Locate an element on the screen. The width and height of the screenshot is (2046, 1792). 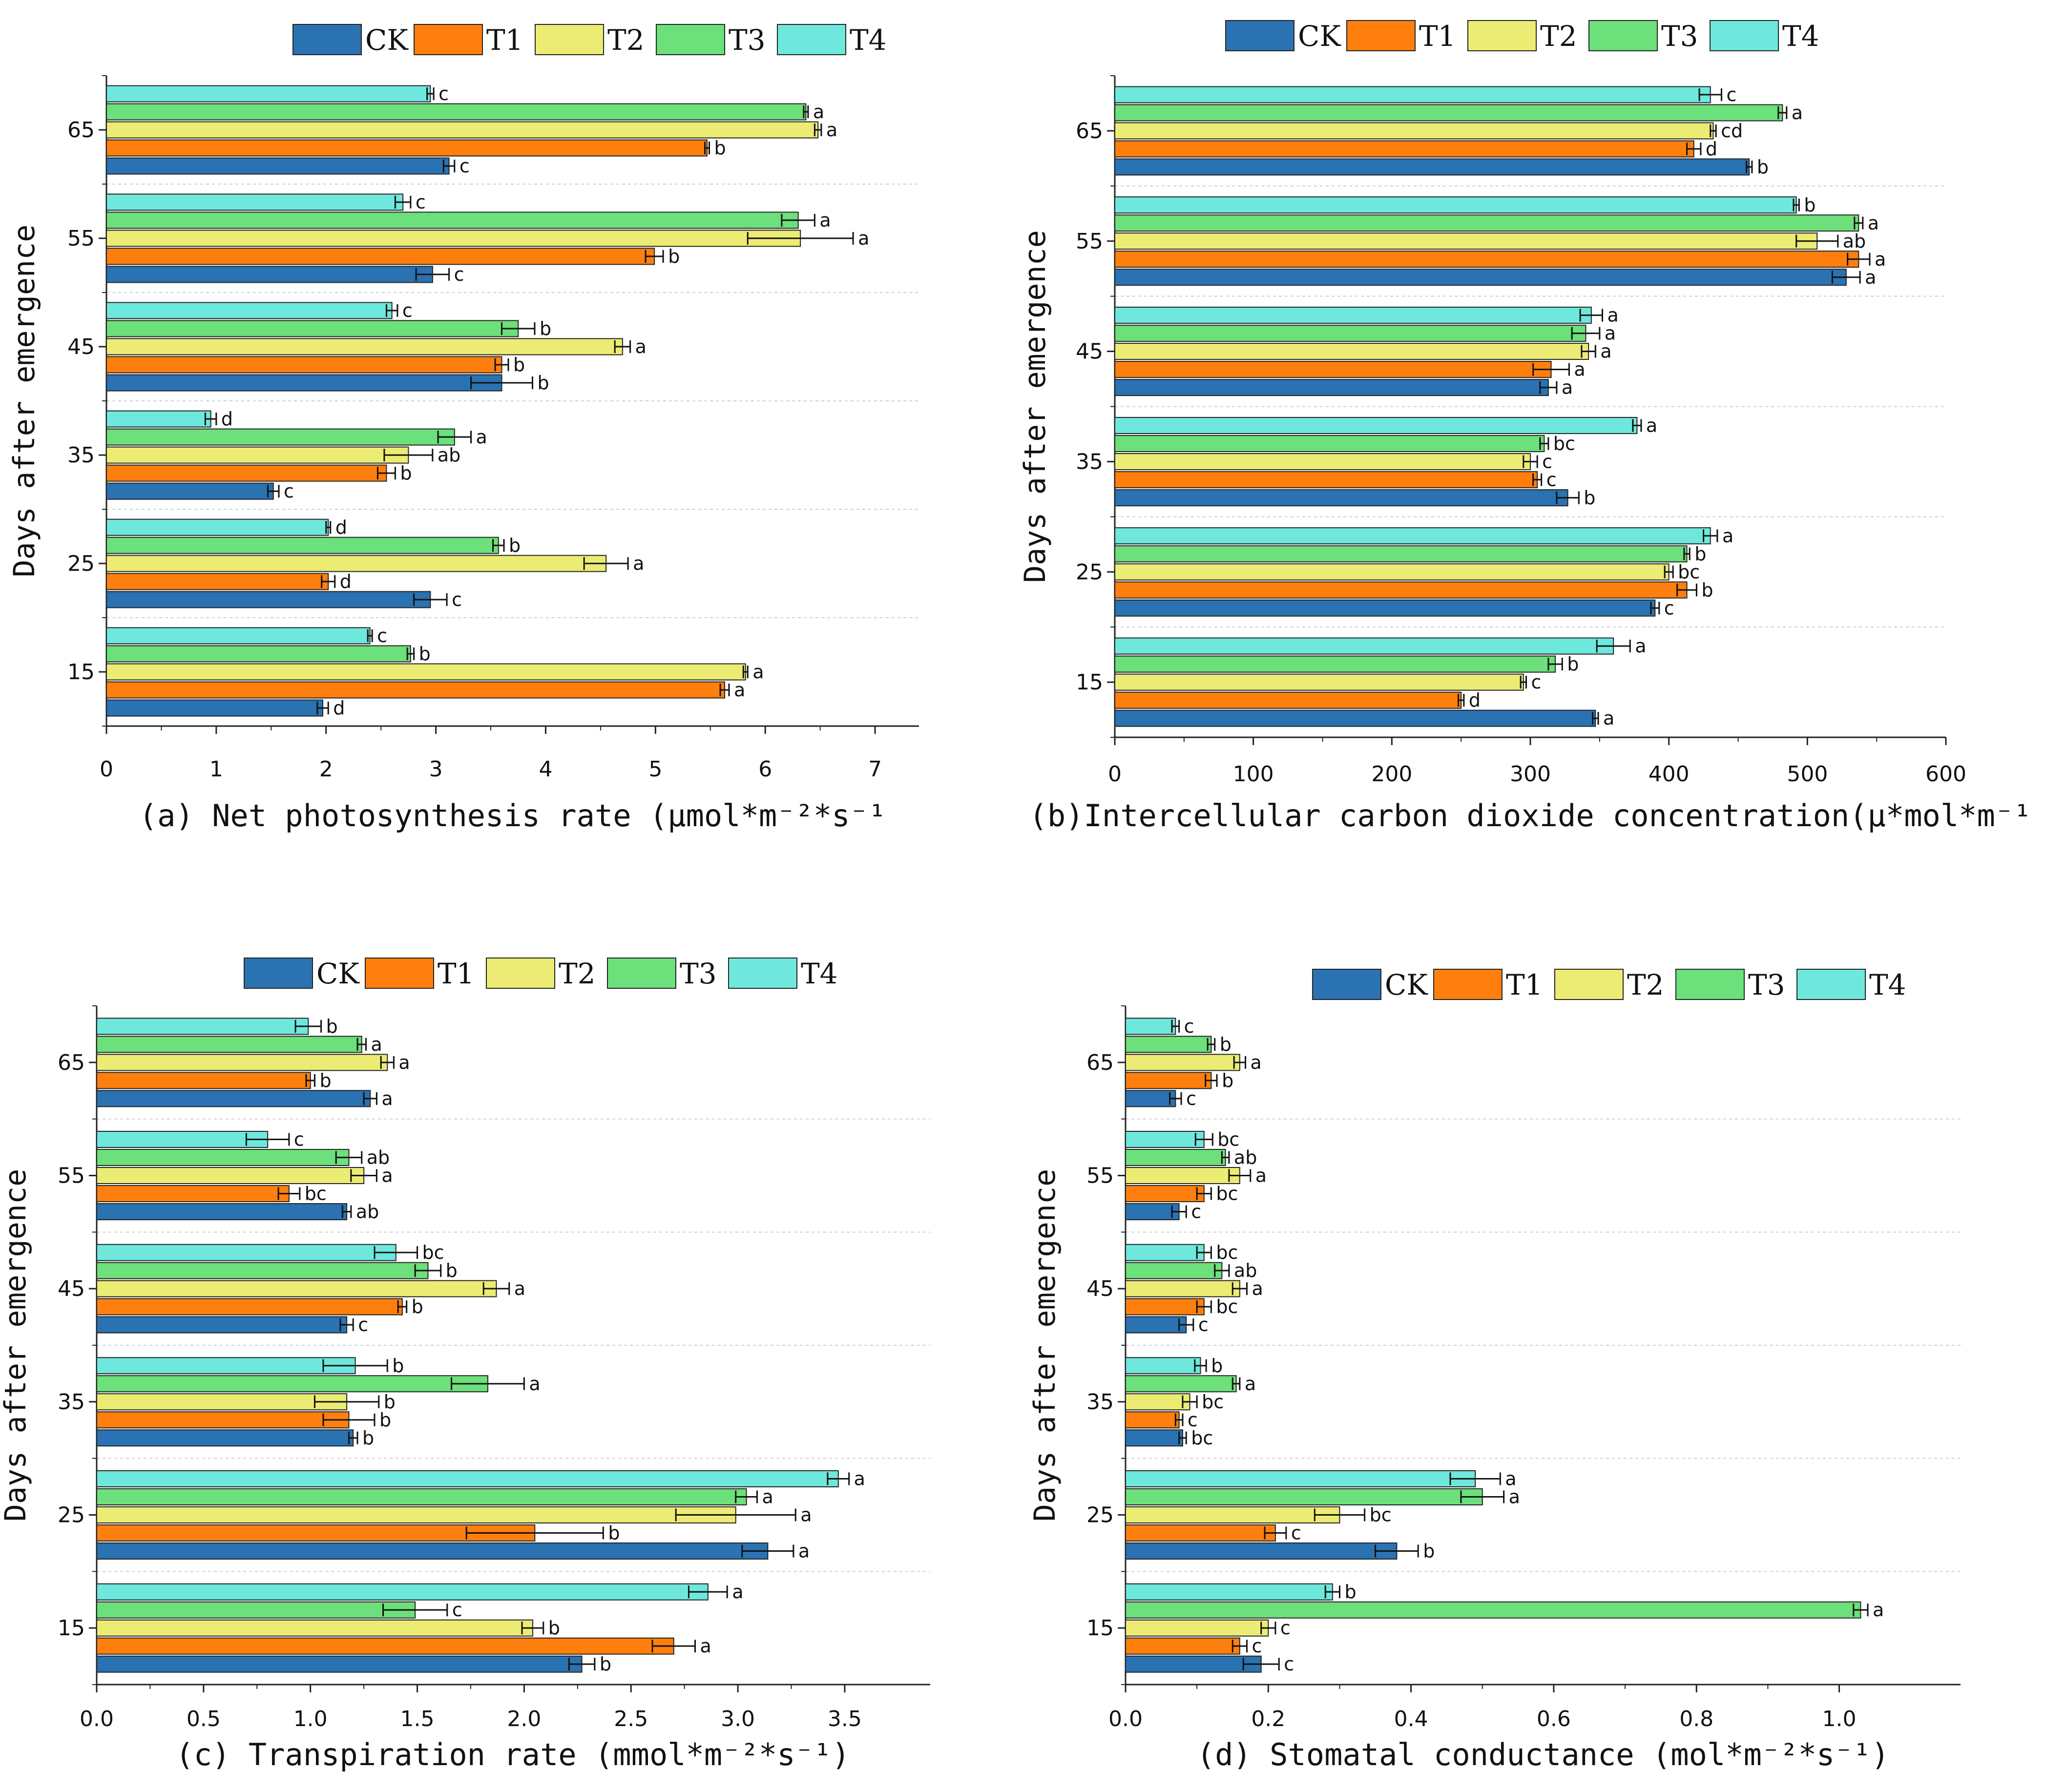
legend-swatch-t1 is located at coordinates (1381, 35).